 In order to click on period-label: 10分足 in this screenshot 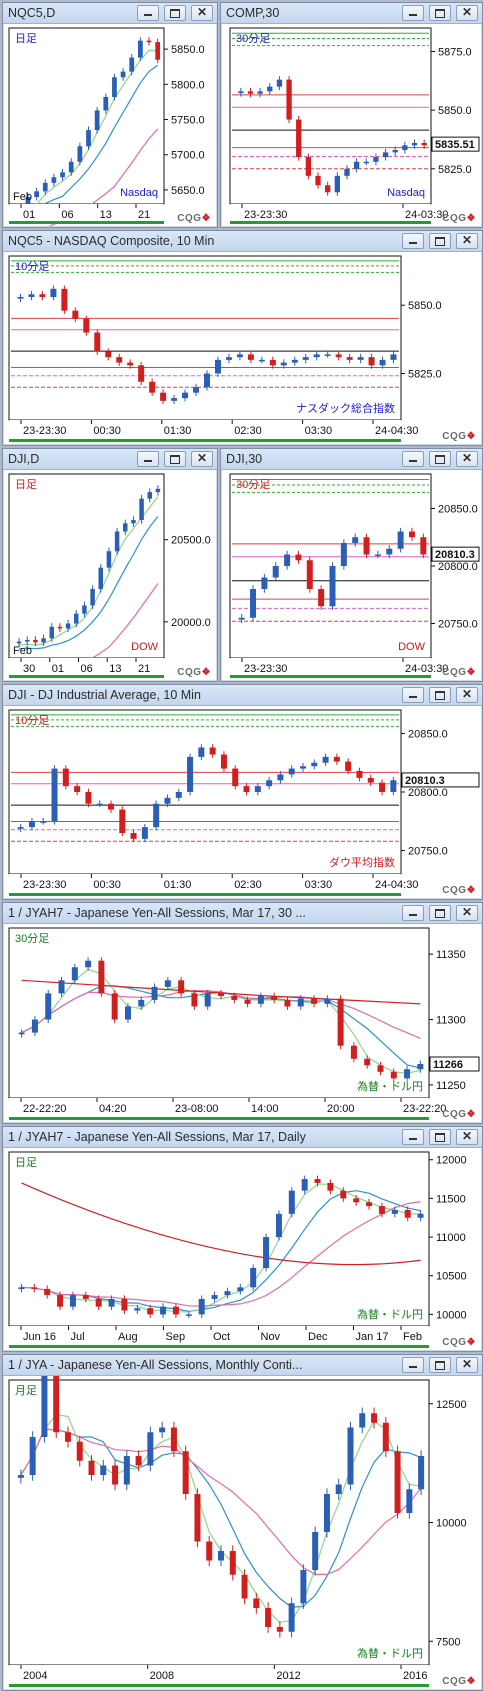, I will do `click(32, 720)`.